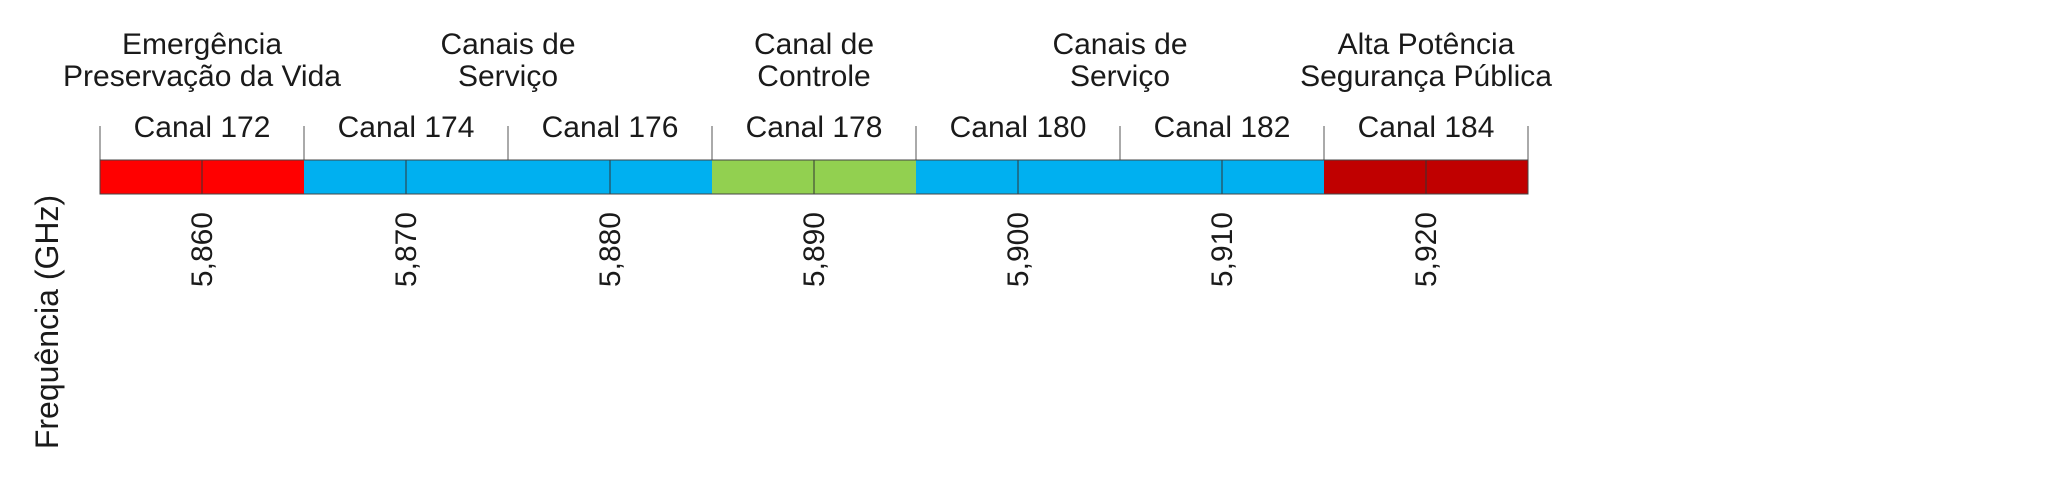 This screenshot has width=2063, height=477. I want to click on spectrum-bar-outline, so click(814, 177).